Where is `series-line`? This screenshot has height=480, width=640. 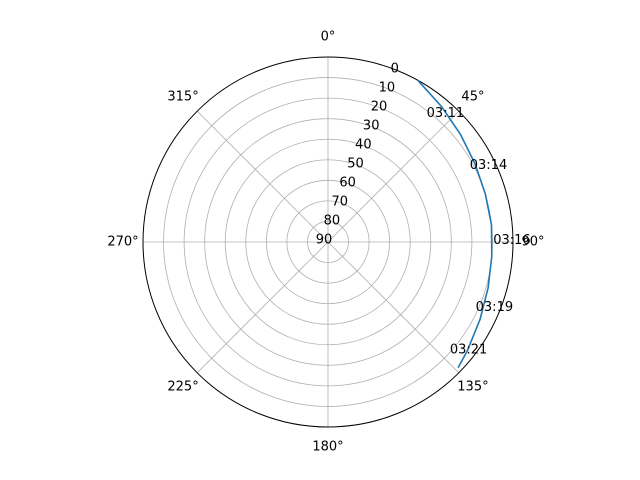 series-line is located at coordinates (455, 224).